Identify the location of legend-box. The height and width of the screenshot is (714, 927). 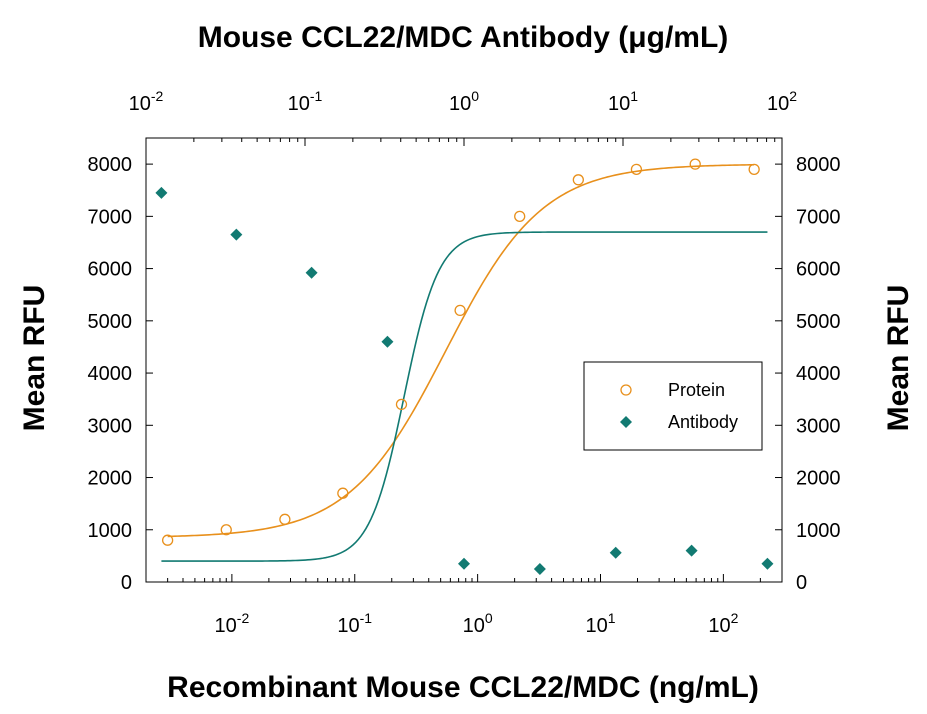
(673, 406).